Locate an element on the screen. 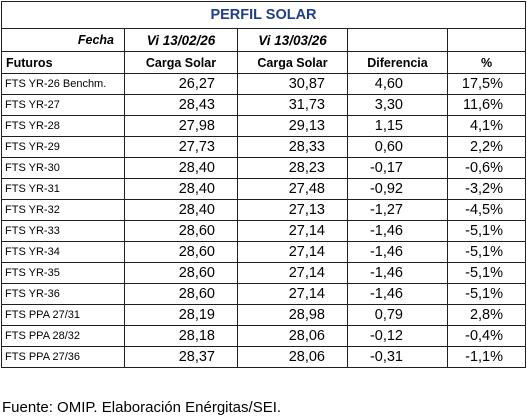  value-feb: 28,43 is located at coordinates (181, 105).